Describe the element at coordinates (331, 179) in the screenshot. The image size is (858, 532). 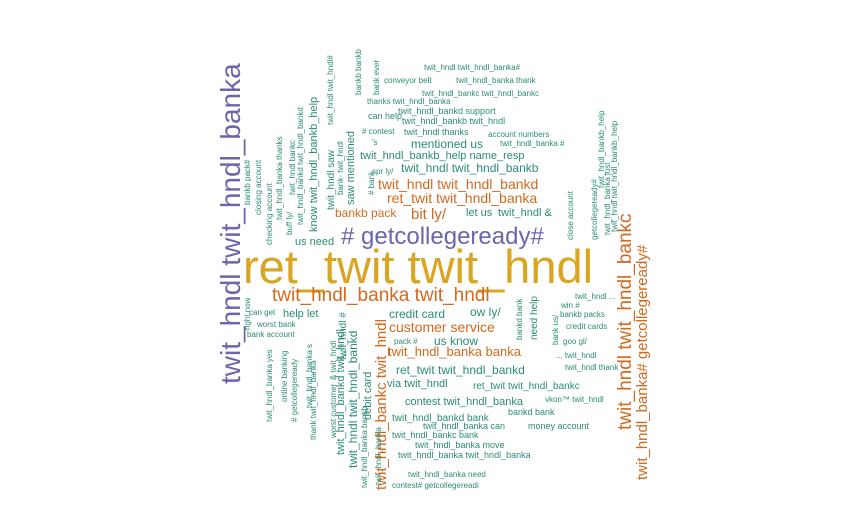
I see `word: twit_hndl saw` at that location.